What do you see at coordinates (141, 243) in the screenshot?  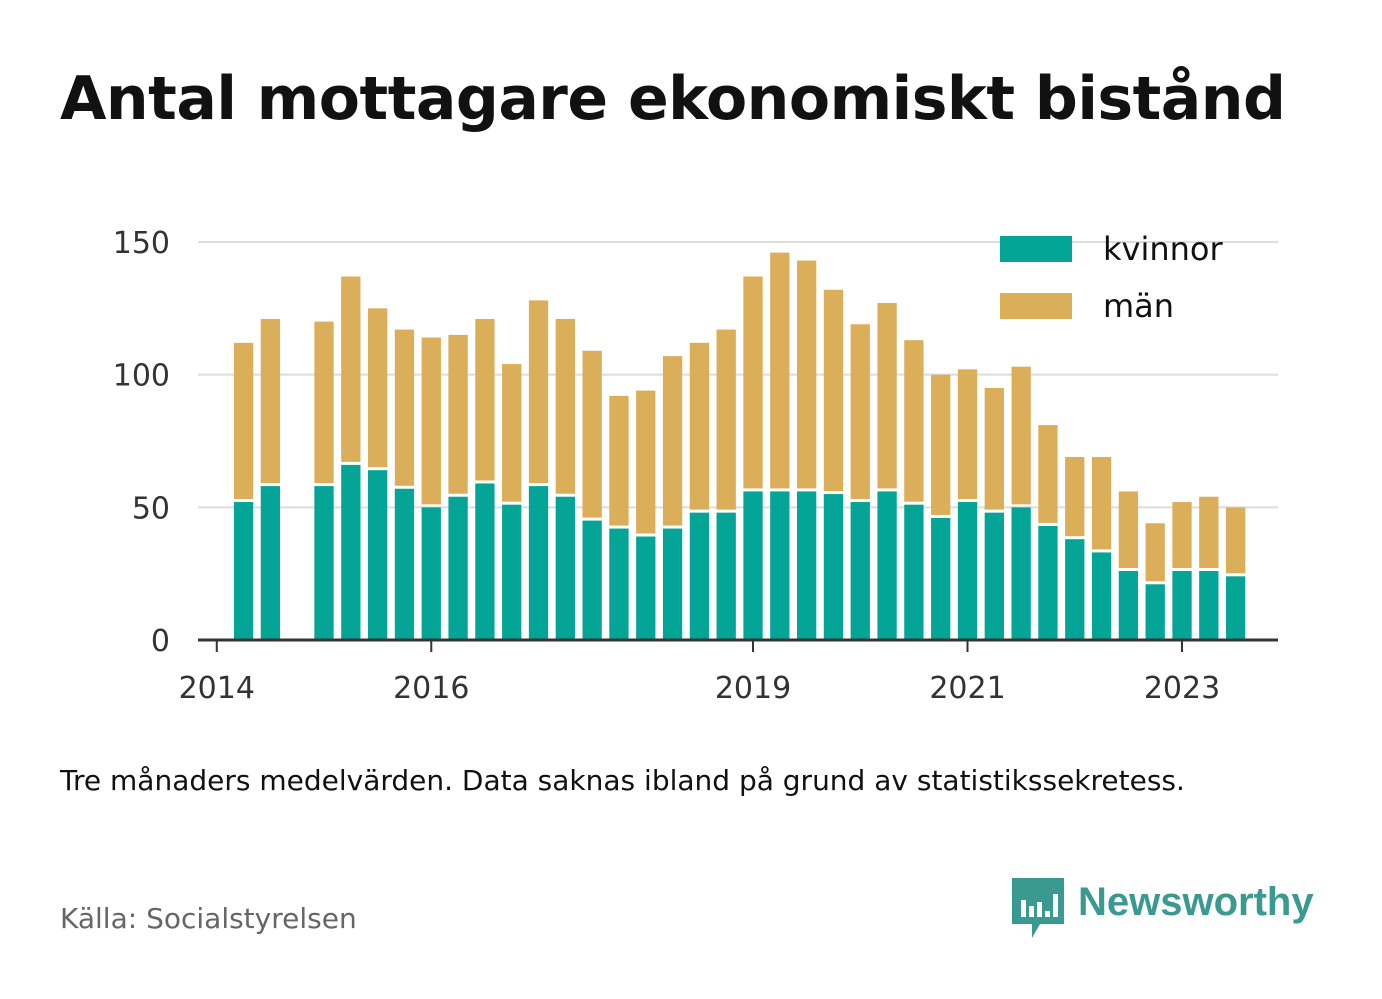 I see `y-tick-label: 150` at bounding box center [141, 243].